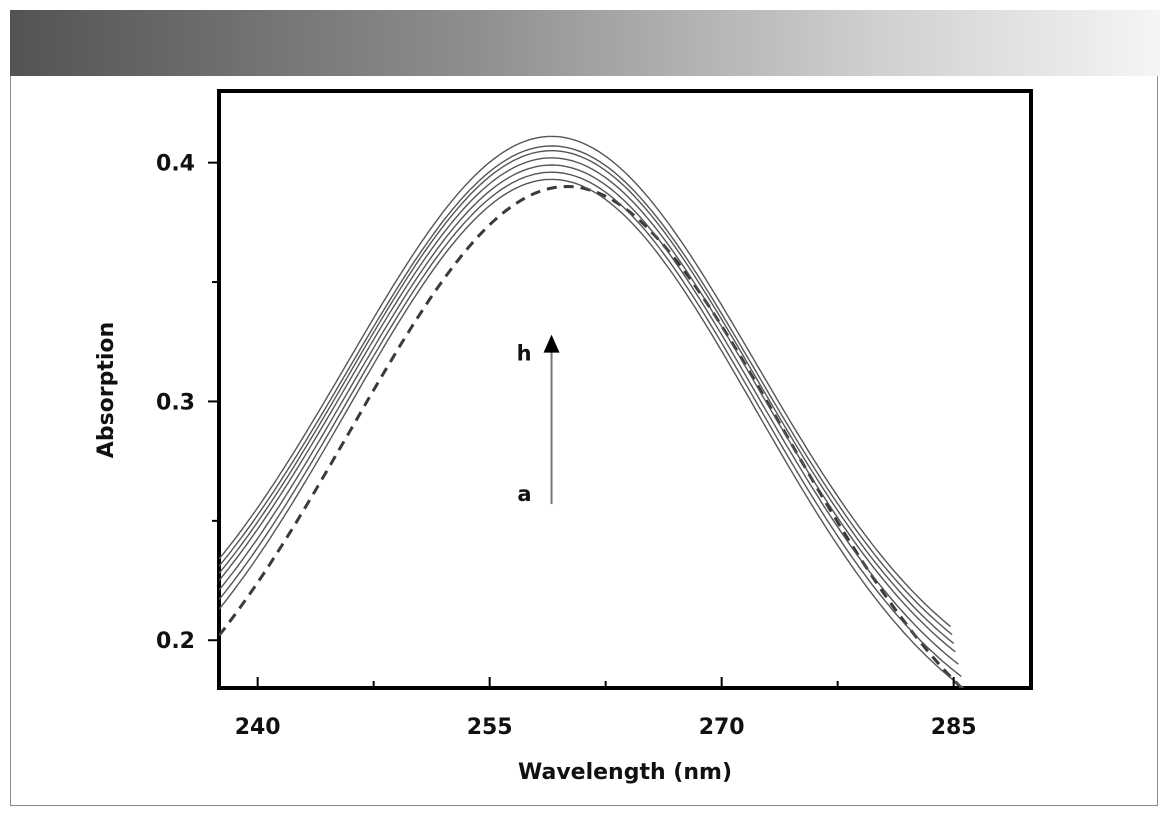  What do you see at coordinates (625, 772) in the screenshot?
I see `x-axis-title: Wavelength (nm)` at bounding box center [625, 772].